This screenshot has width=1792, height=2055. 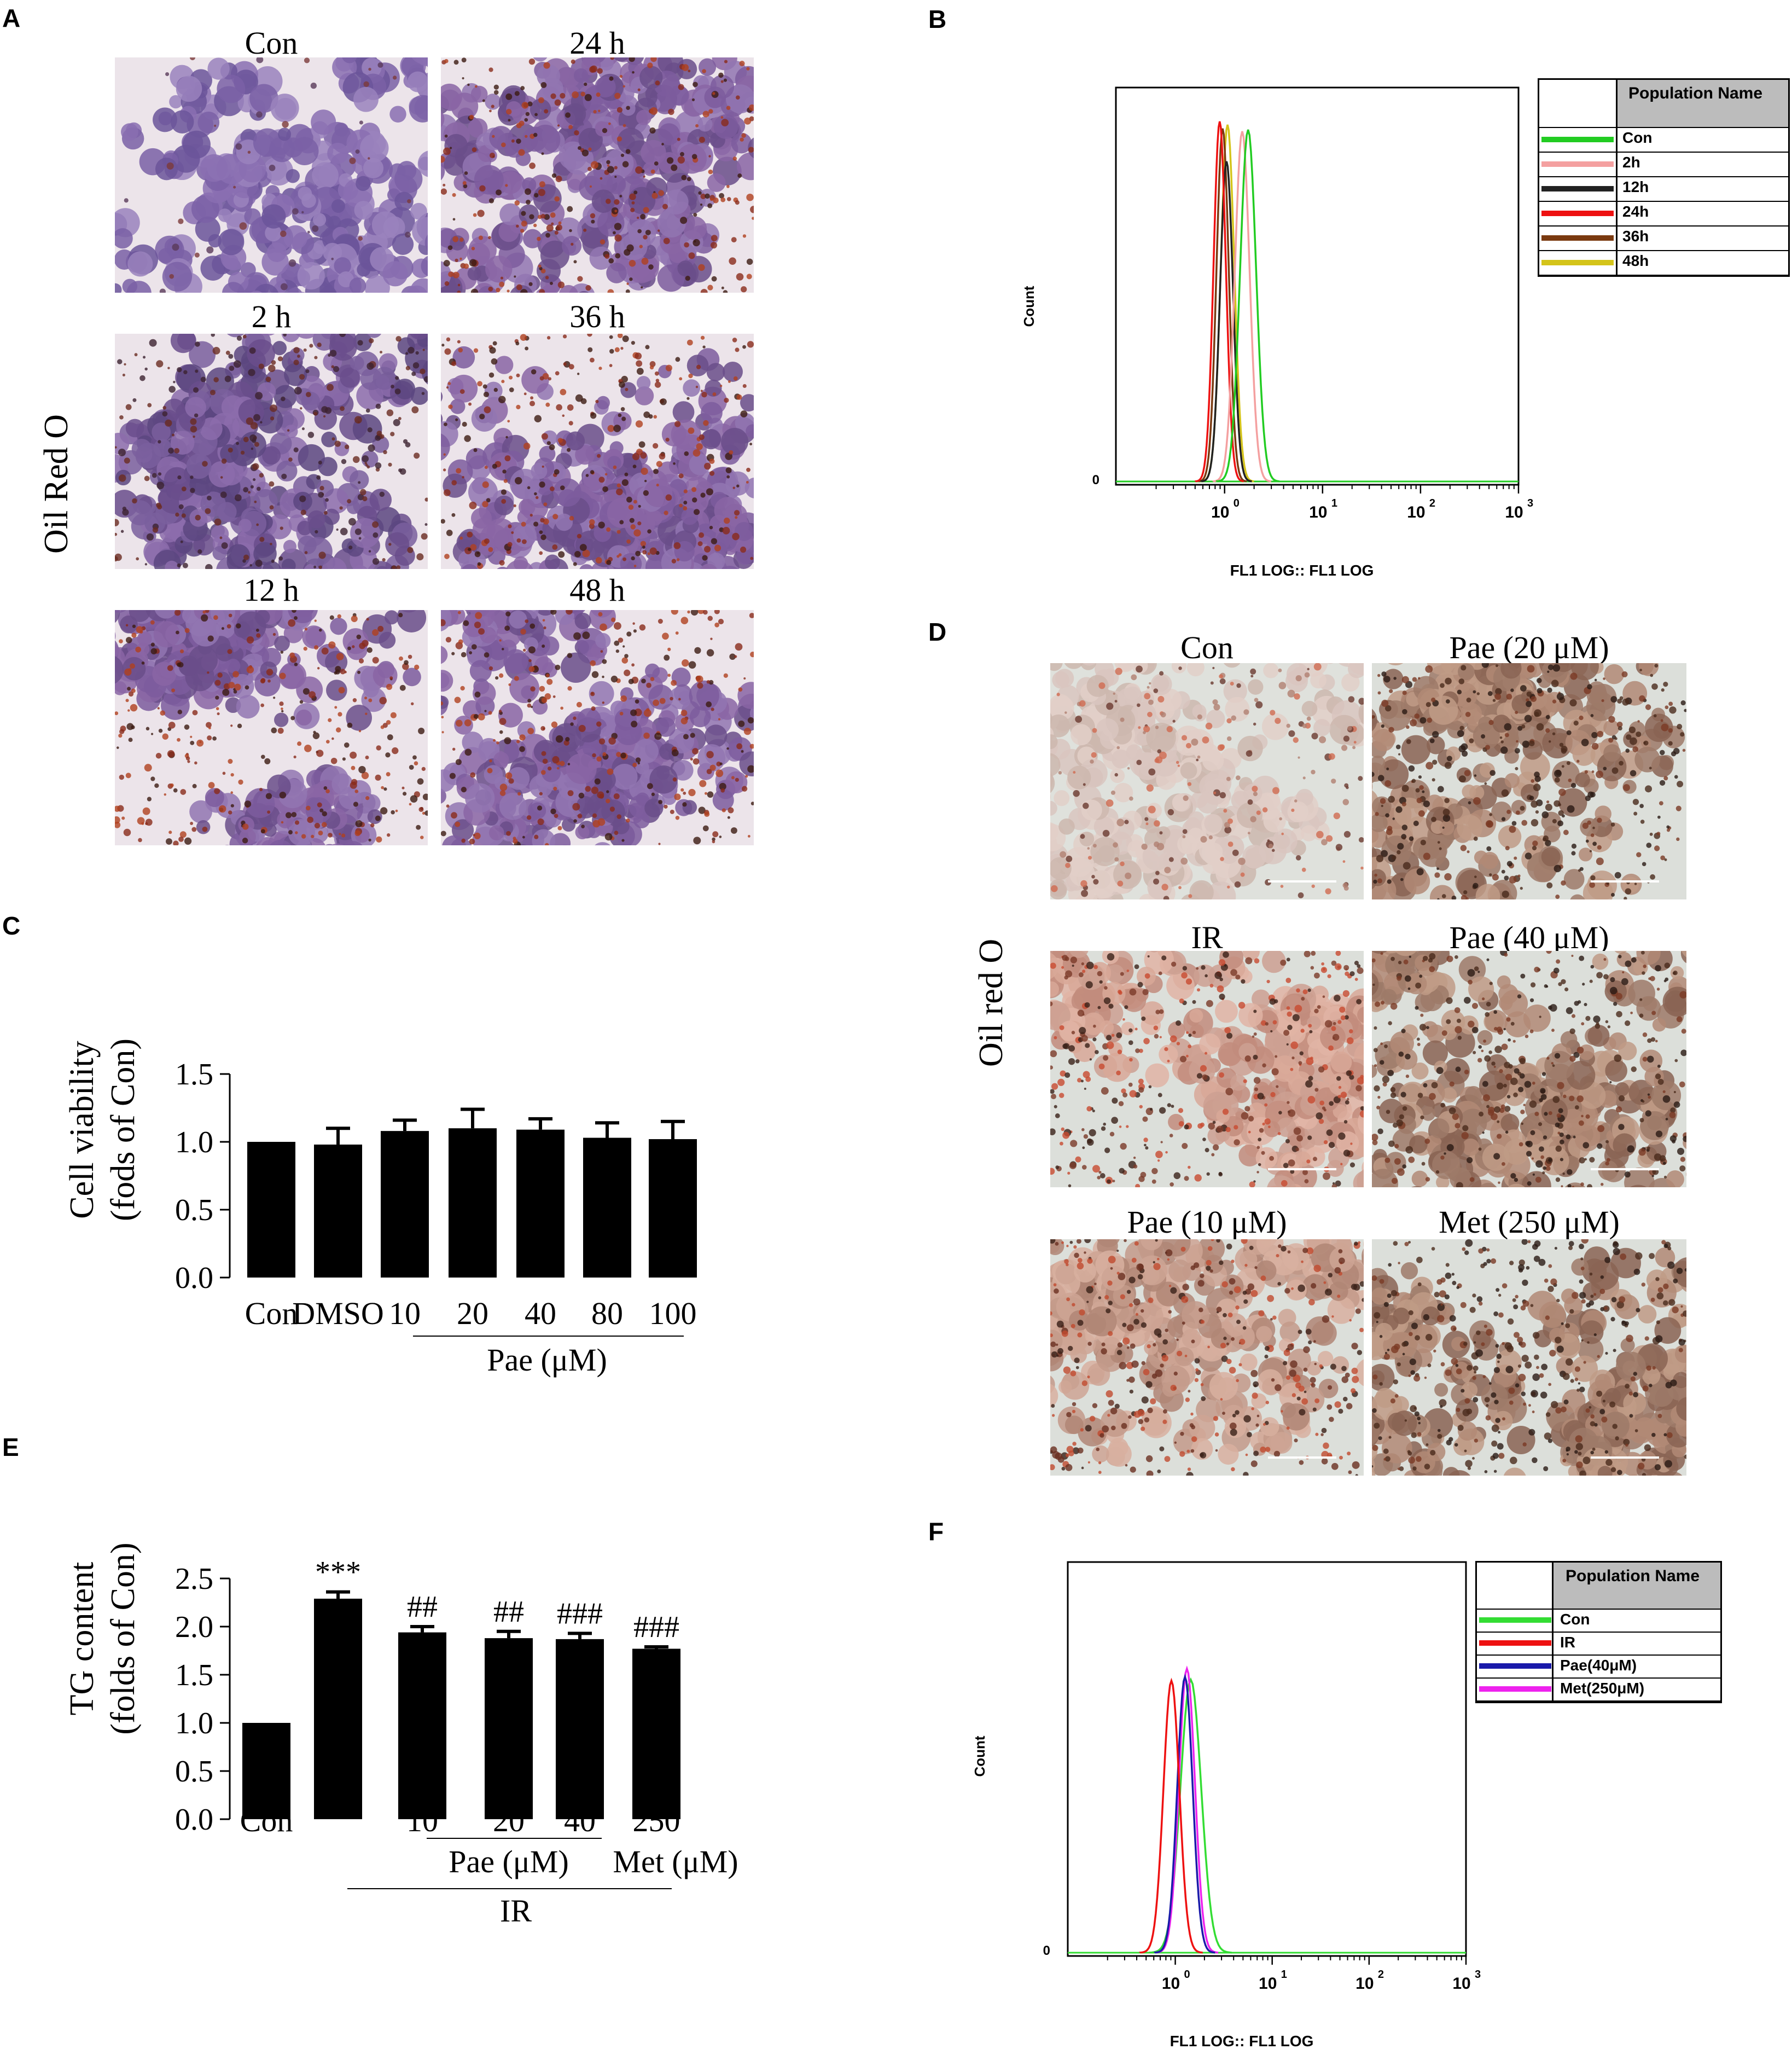 I want to click on curve-con, so click(x=1248, y=306).